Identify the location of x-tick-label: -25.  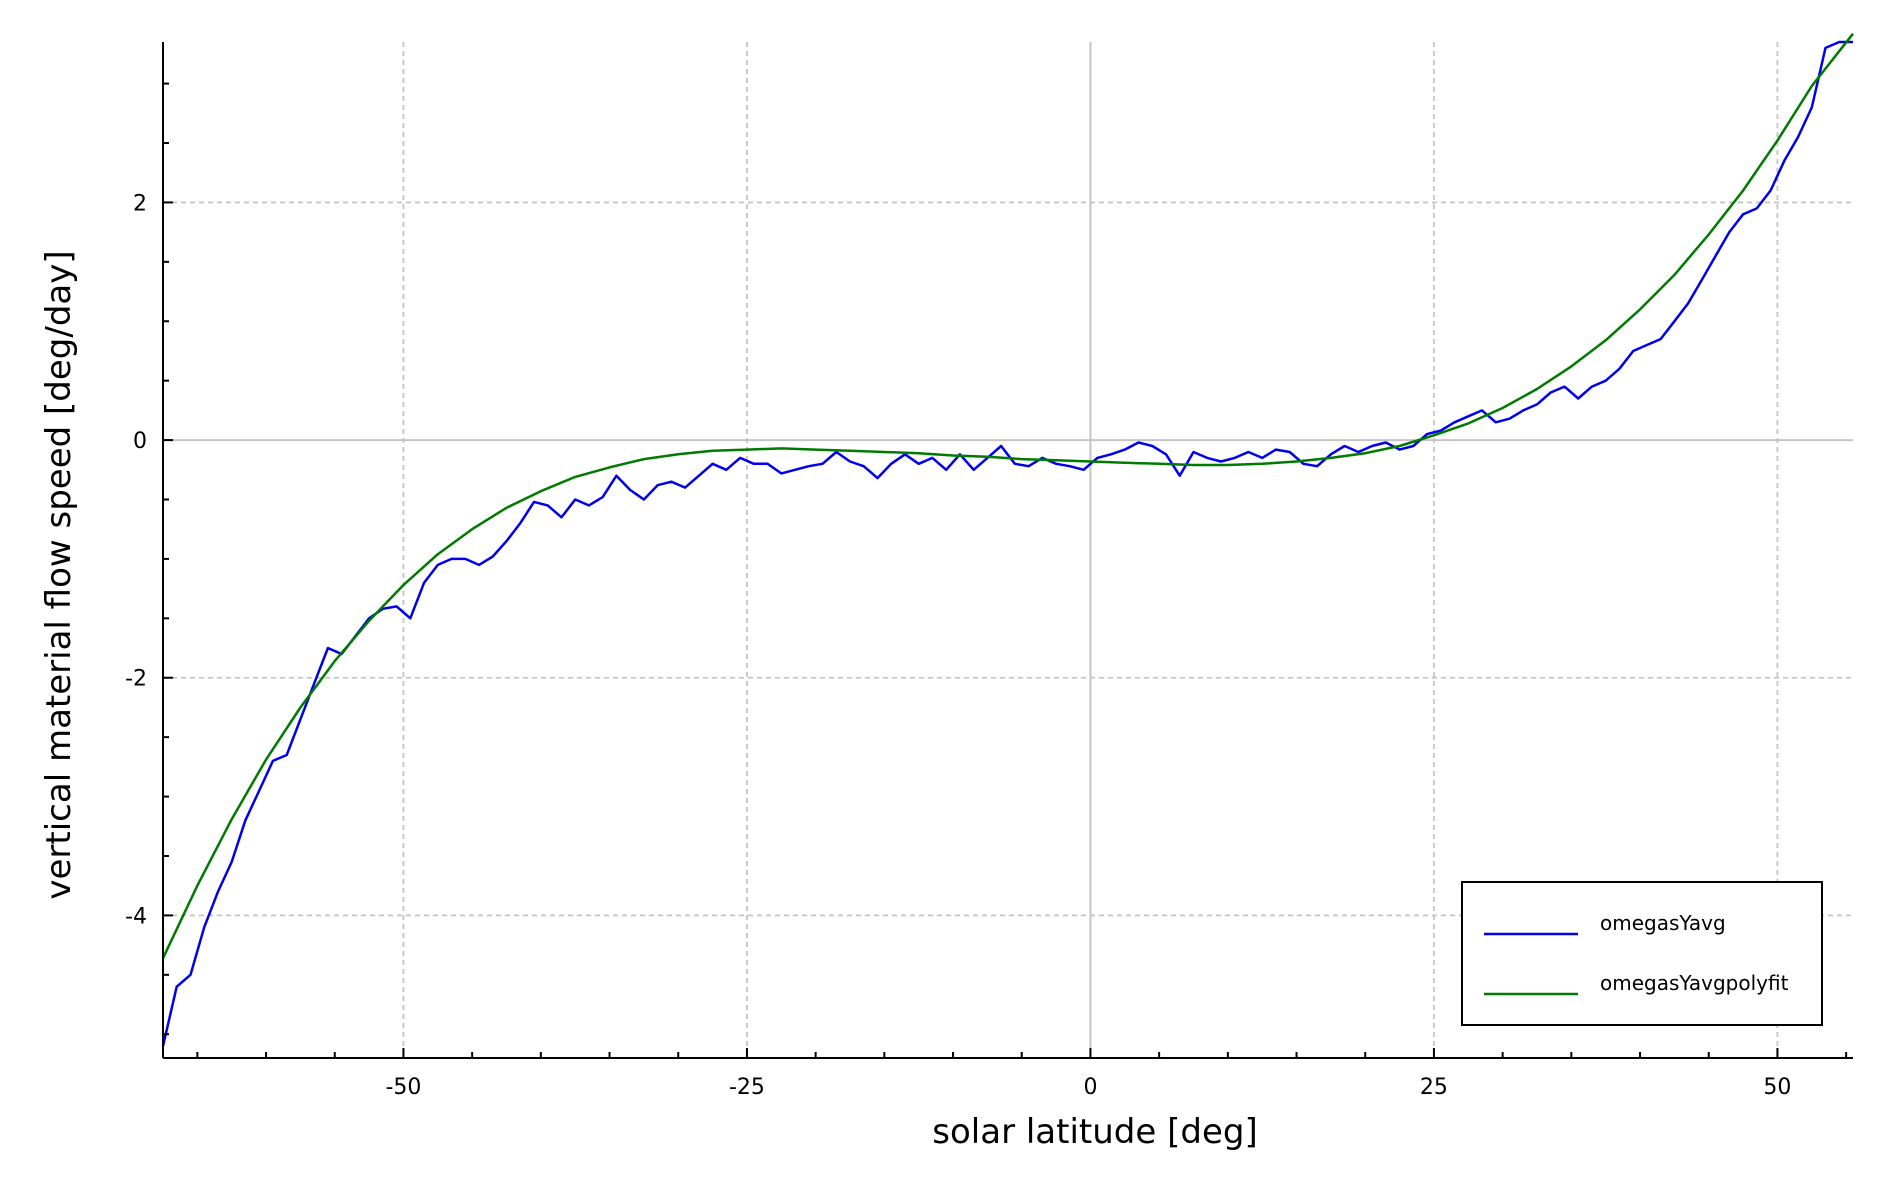
(747, 1087).